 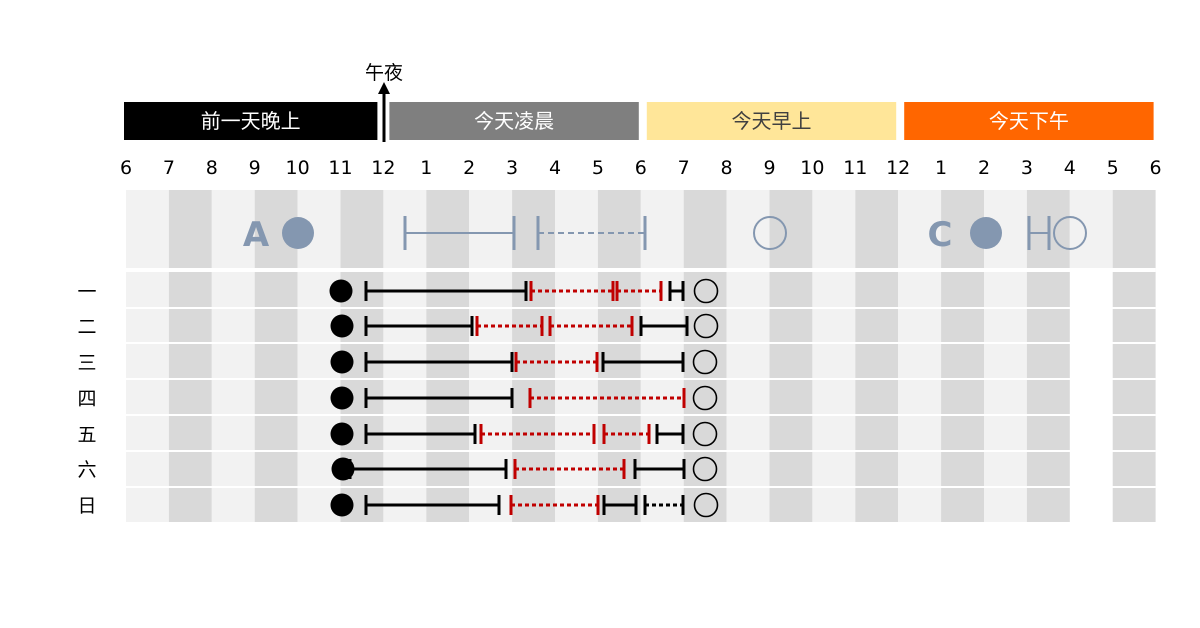 I want to click on day-rows, so click(x=524, y=398).